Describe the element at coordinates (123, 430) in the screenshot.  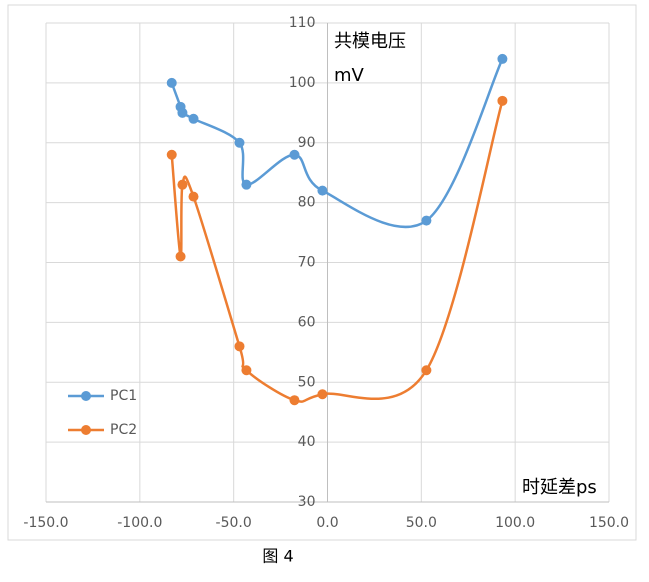
I see `legend-label: PC2` at that location.